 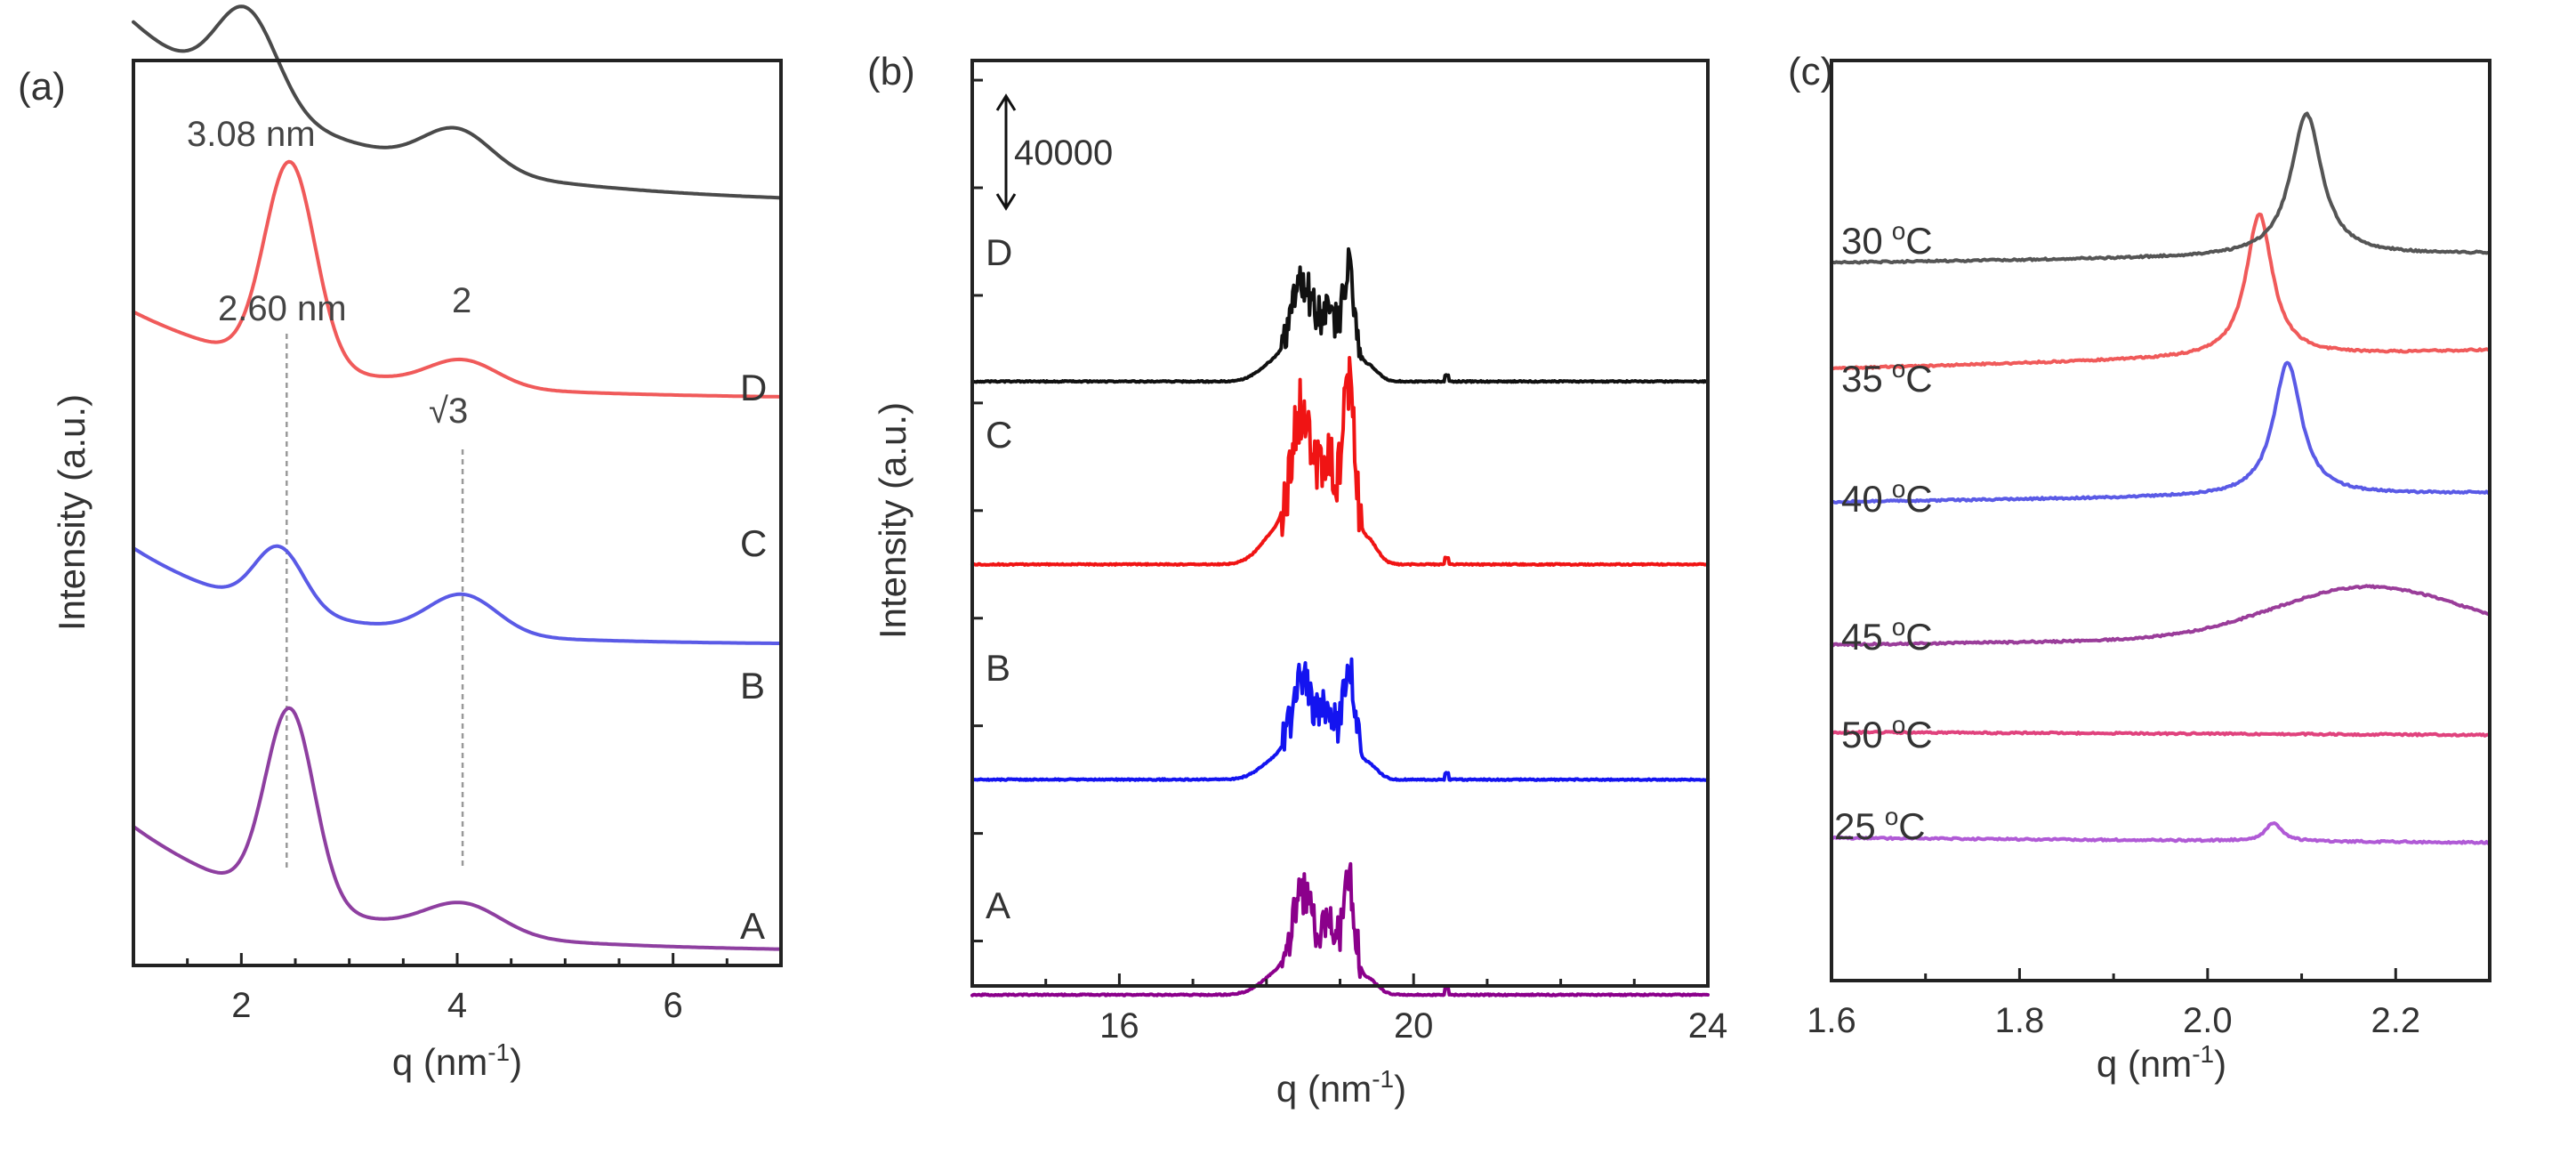 What do you see at coordinates (457, 102) in the screenshot?
I see `a-curve-D` at bounding box center [457, 102].